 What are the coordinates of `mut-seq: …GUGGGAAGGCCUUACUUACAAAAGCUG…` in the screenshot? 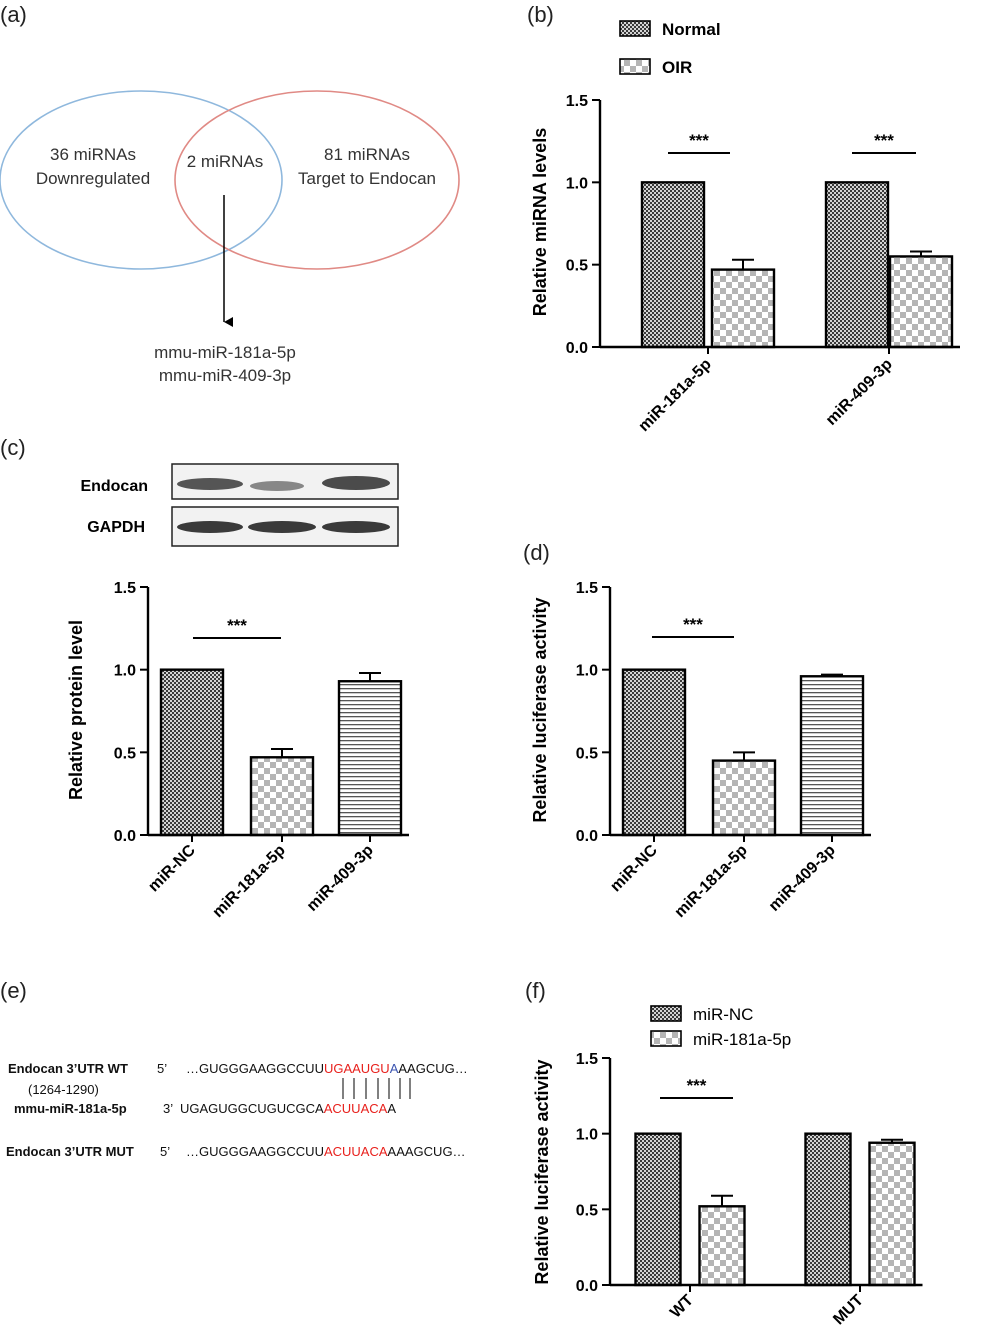 It's located at (326, 1151).